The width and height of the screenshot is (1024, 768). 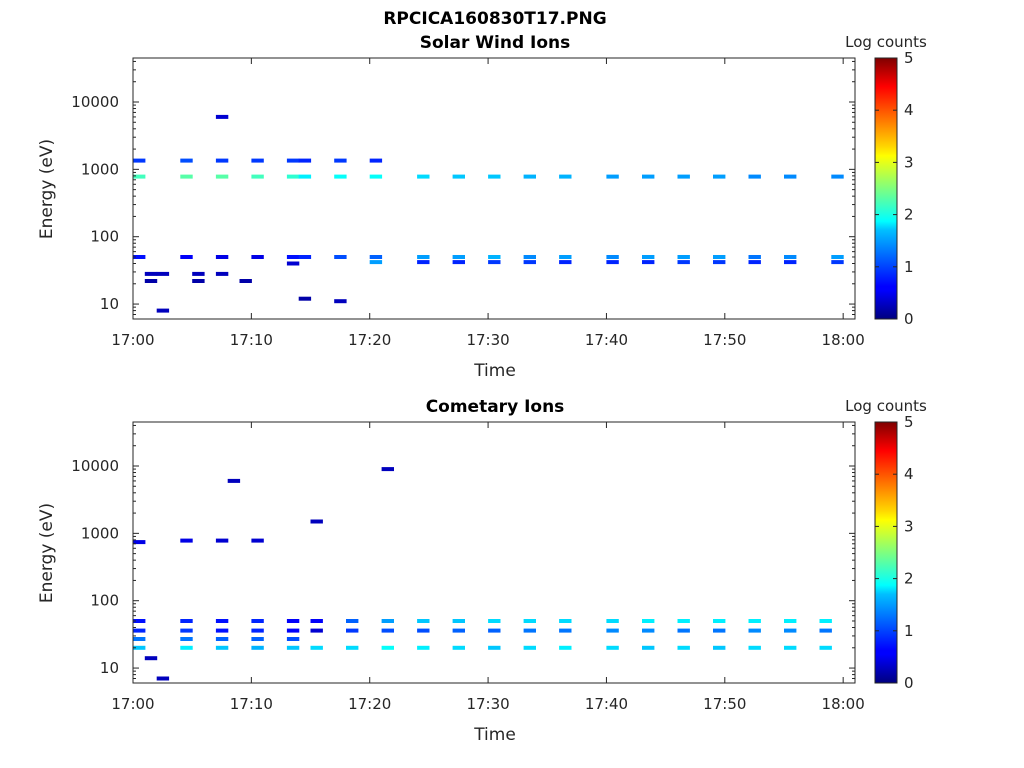 I want to click on colorbar-label: Log counts, so click(x=886, y=42).